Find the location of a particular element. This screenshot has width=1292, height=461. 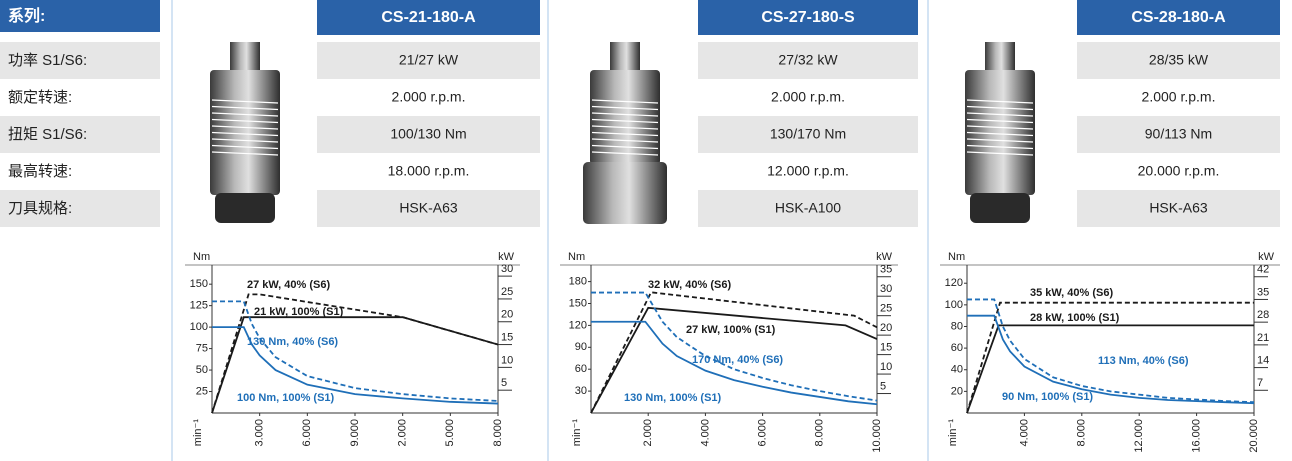

y2-tick-label: 10 is located at coordinates (507, 360).